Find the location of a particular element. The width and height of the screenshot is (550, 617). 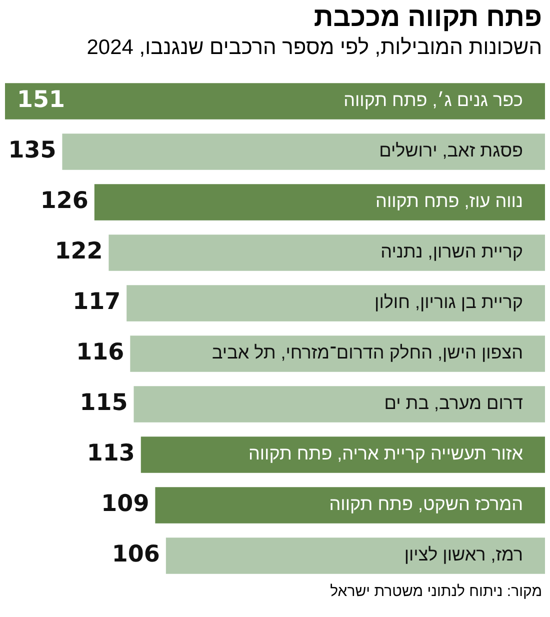

chart-title: פתח תקווה מככבת is located at coordinates (428, 17).